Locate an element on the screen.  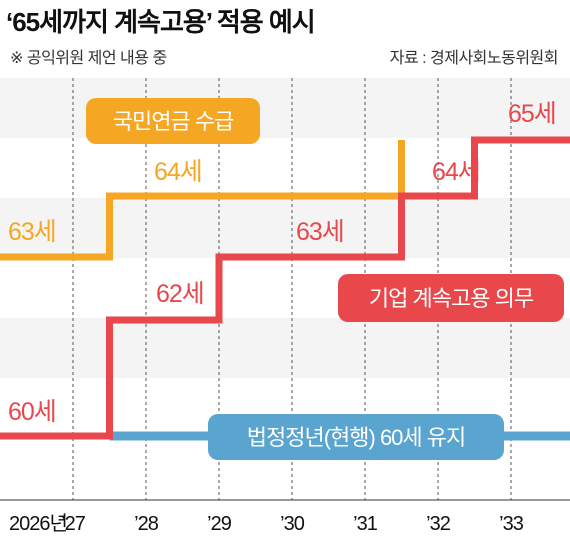
x-tick-label-6: ’32 is located at coordinates (438, 524).